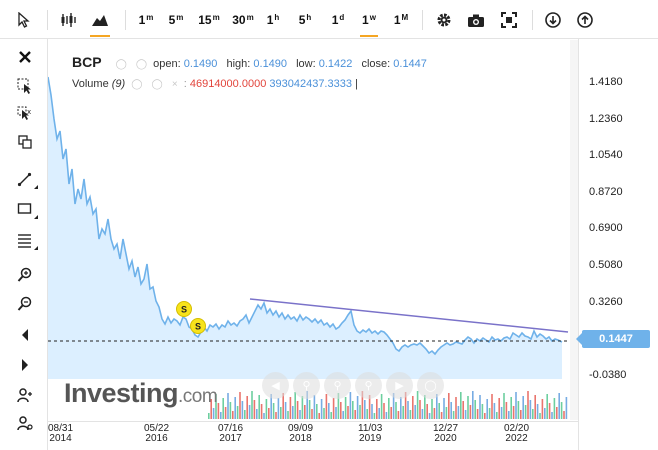  I want to click on rectangle-tool-icon, so click(25, 209).